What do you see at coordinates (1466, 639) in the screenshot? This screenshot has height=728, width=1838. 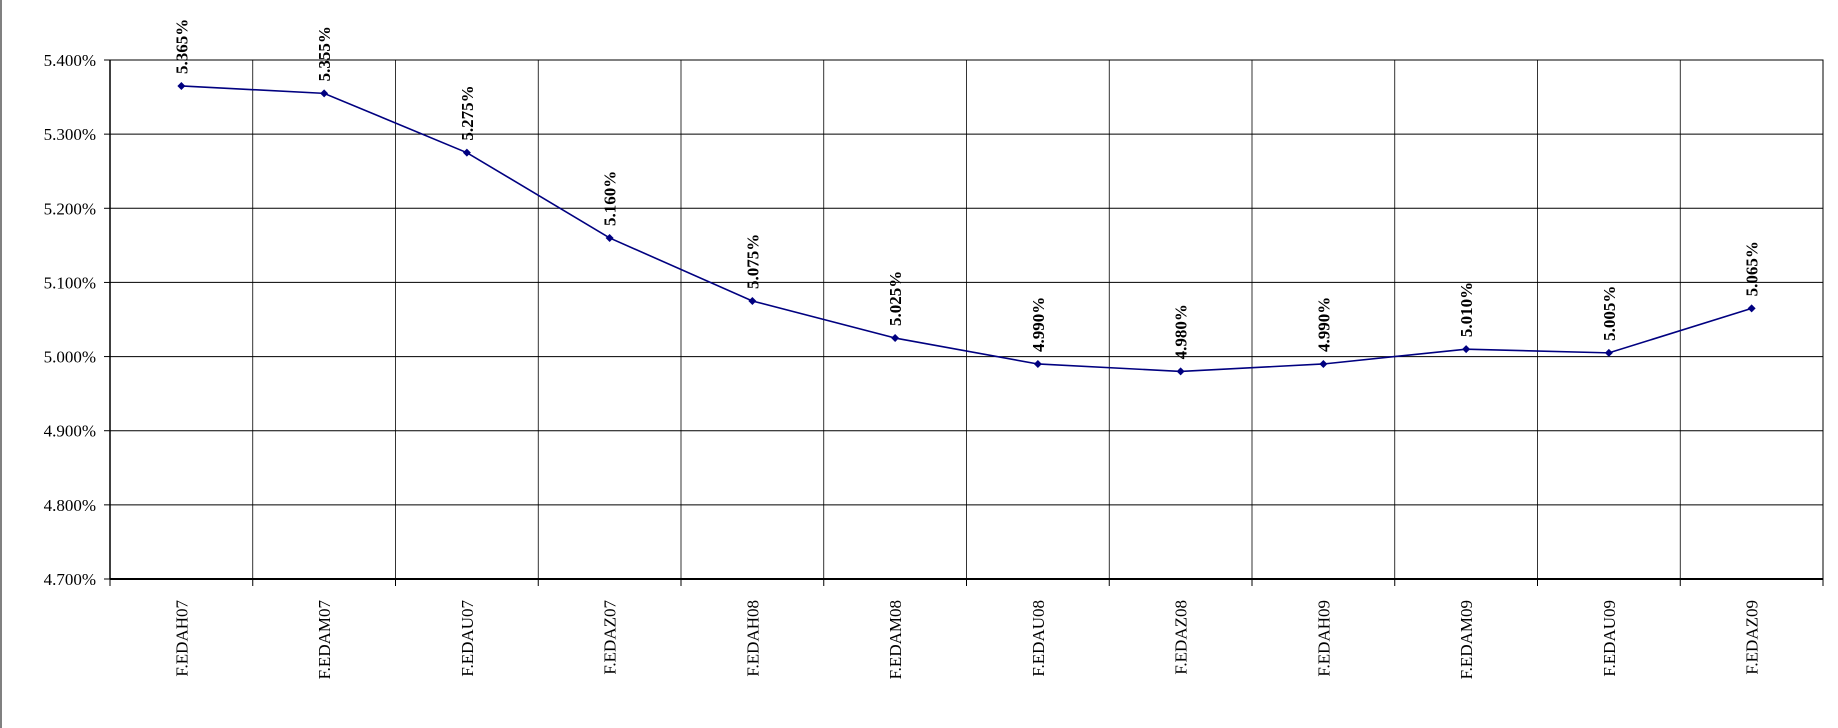 I see `x-tick-label: F.EDAM09` at bounding box center [1466, 639].